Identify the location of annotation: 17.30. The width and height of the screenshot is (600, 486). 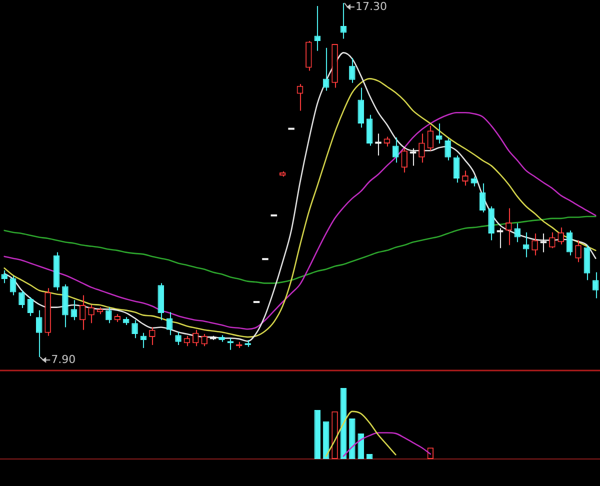
(371, 6).